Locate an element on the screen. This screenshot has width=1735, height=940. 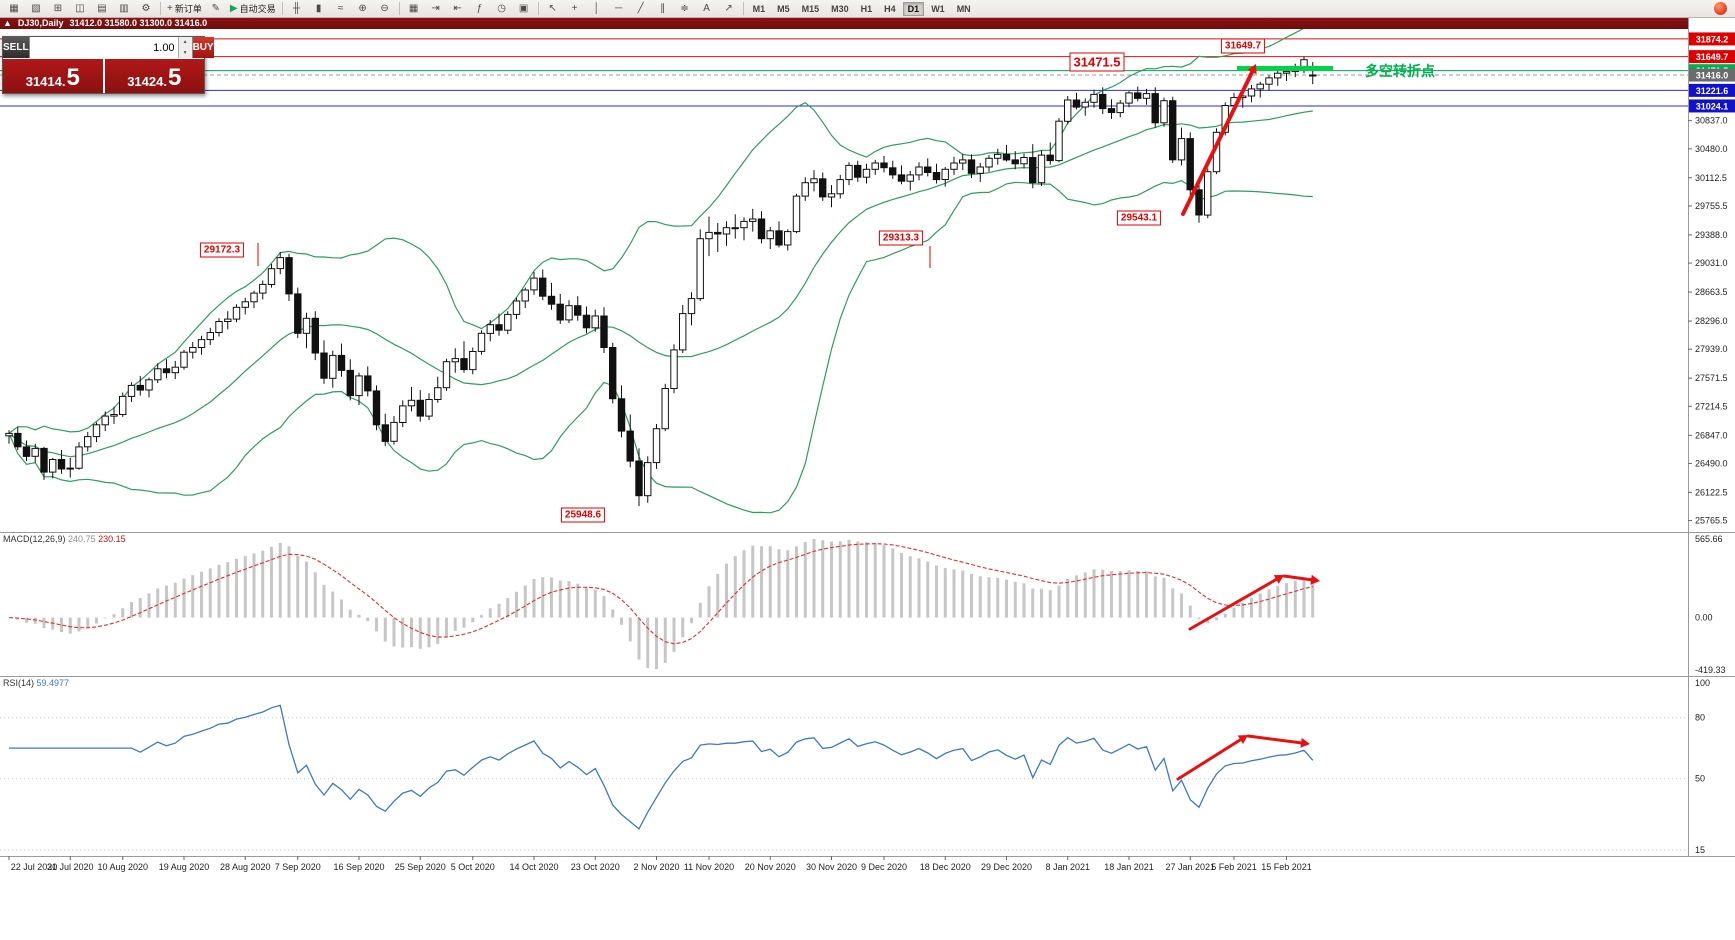
timeframe-button-mn: MN is located at coordinates (963, 8).